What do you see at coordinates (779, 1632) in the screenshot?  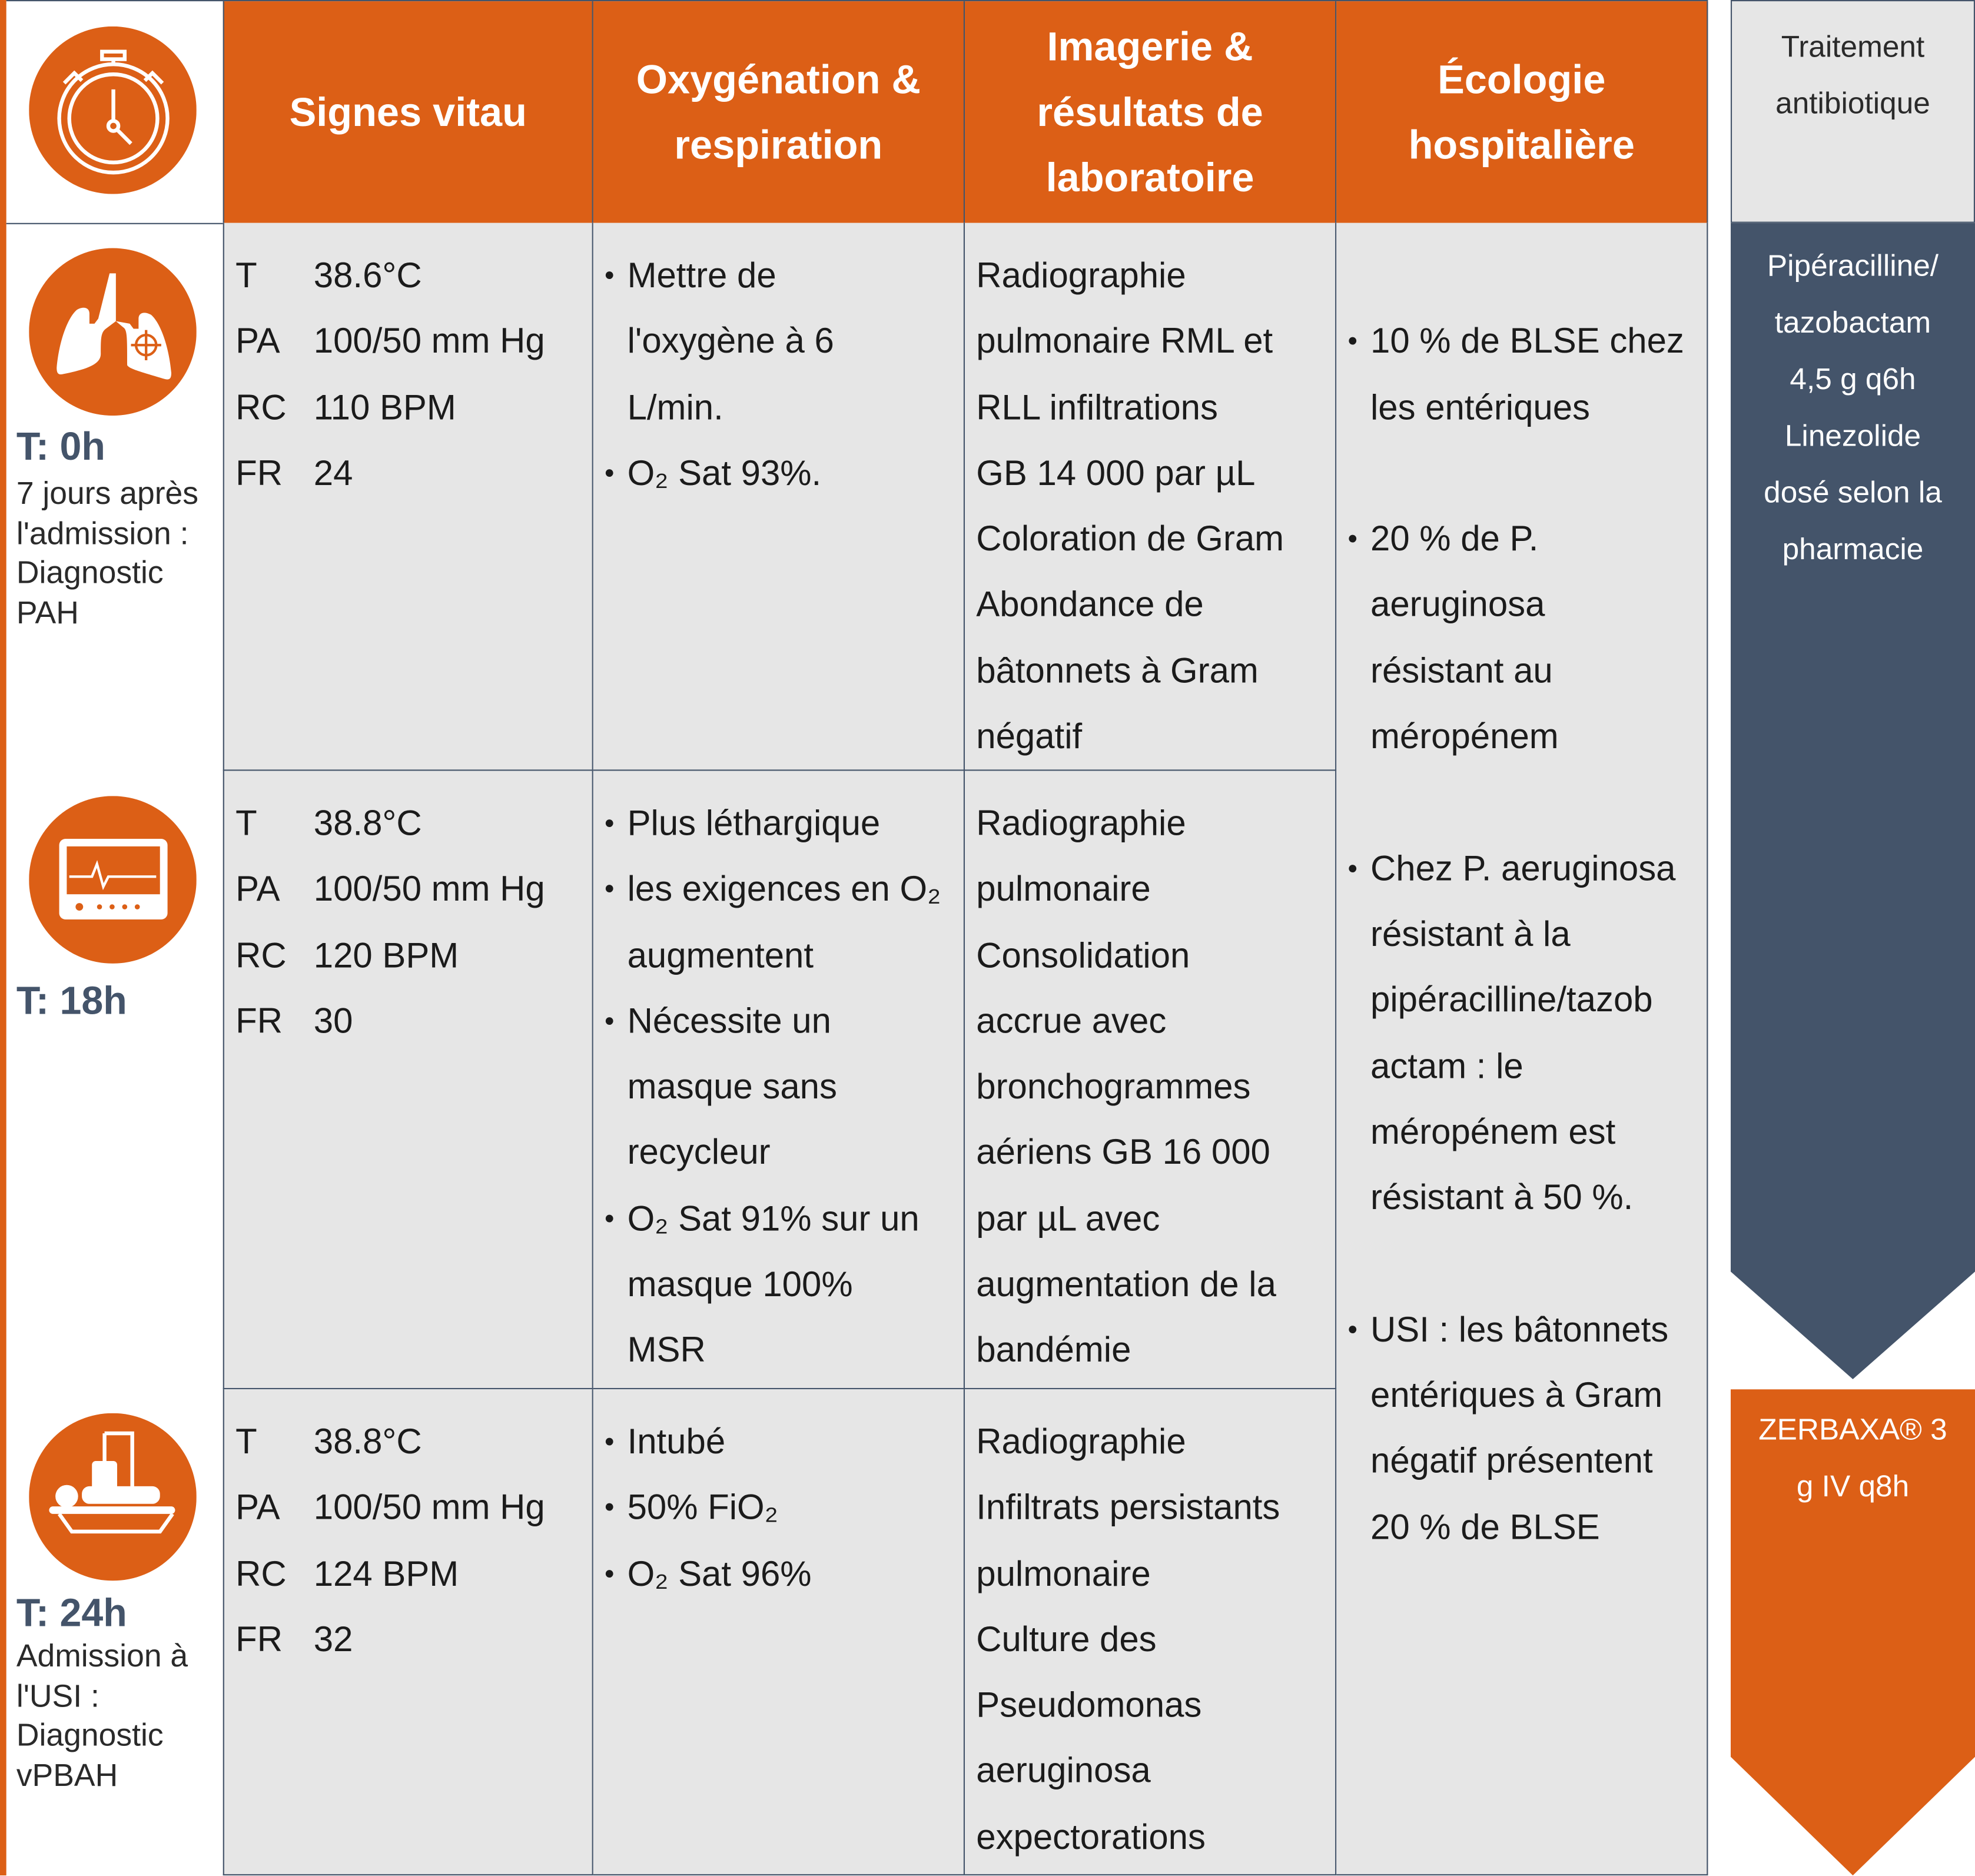 I see `oxygen-cell: • Intubé • 50% FiO₂ • O₂ Sat 96%` at bounding box center [779, 1632].